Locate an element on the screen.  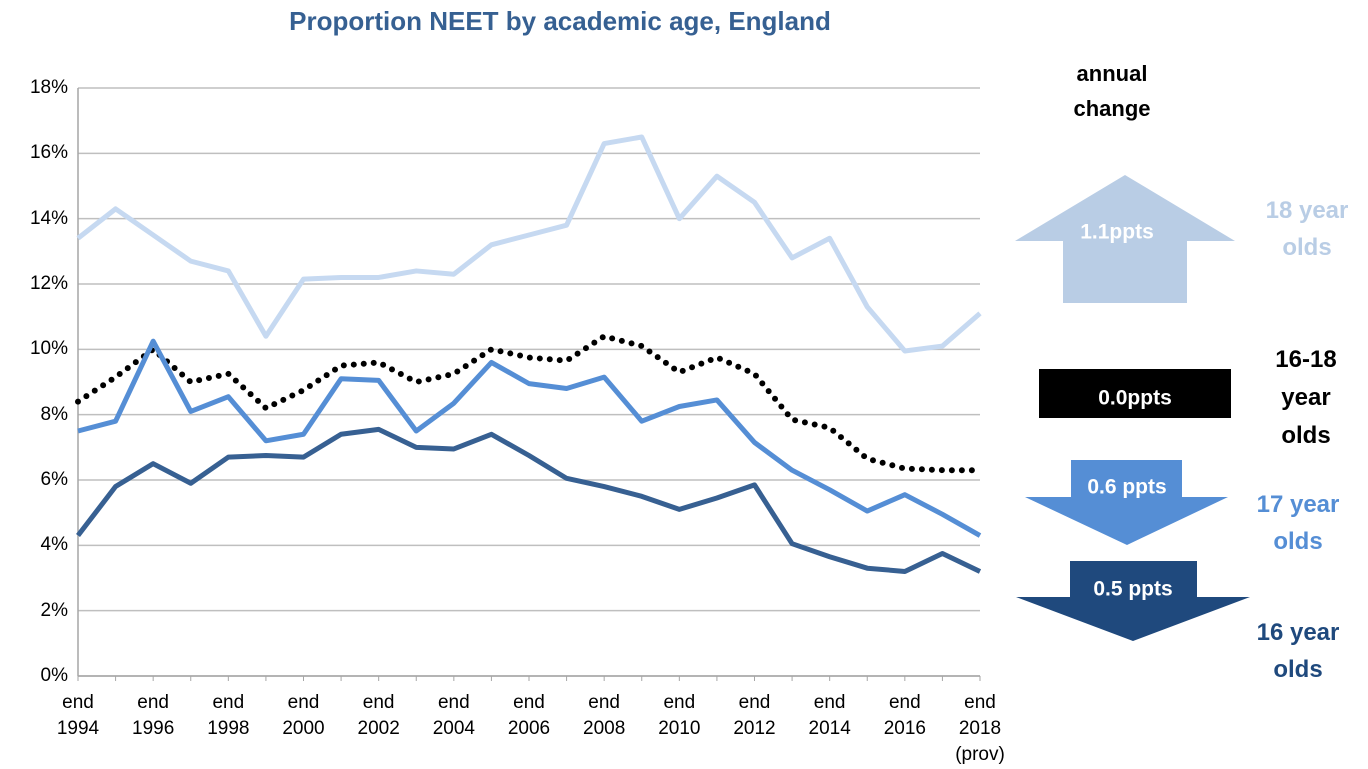
change-label: 0.0ppts is located at coordinates (1135, 398).